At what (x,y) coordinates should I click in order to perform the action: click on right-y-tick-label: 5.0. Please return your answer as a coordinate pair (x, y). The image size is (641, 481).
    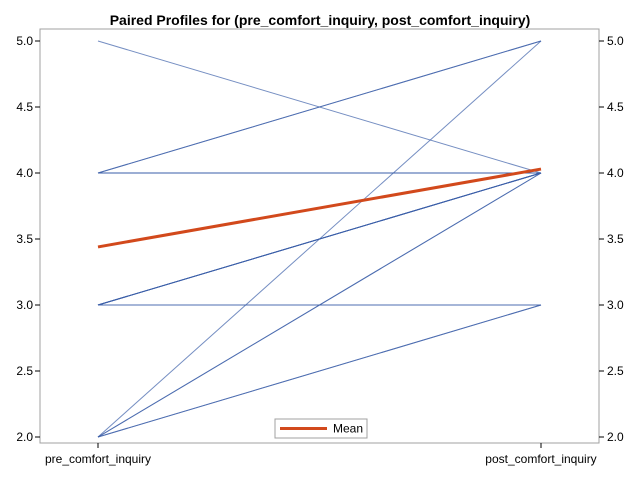
    Looking at the image, I should click on (615, 41).